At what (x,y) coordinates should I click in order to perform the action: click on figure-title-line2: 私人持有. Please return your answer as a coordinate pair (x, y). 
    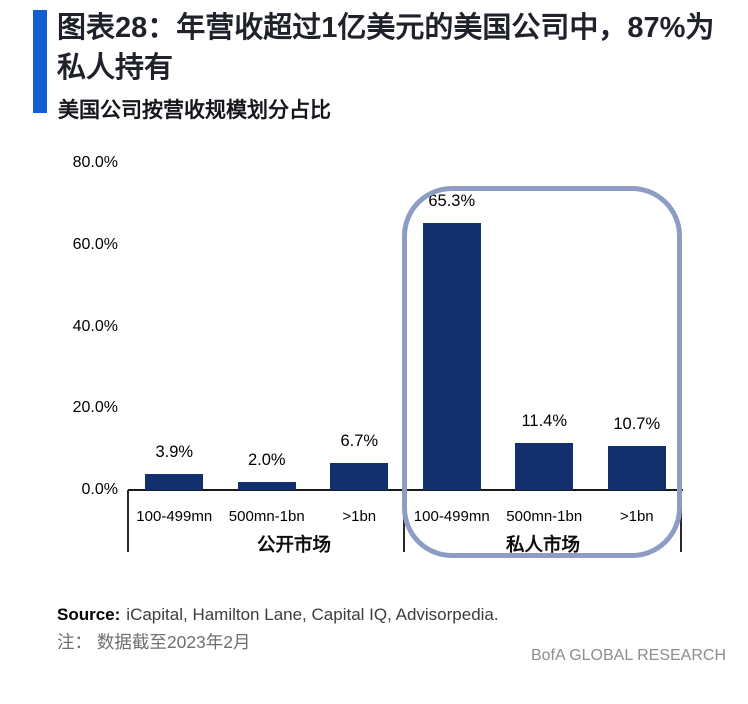
    Looking at the image, I should click on (115, 68).